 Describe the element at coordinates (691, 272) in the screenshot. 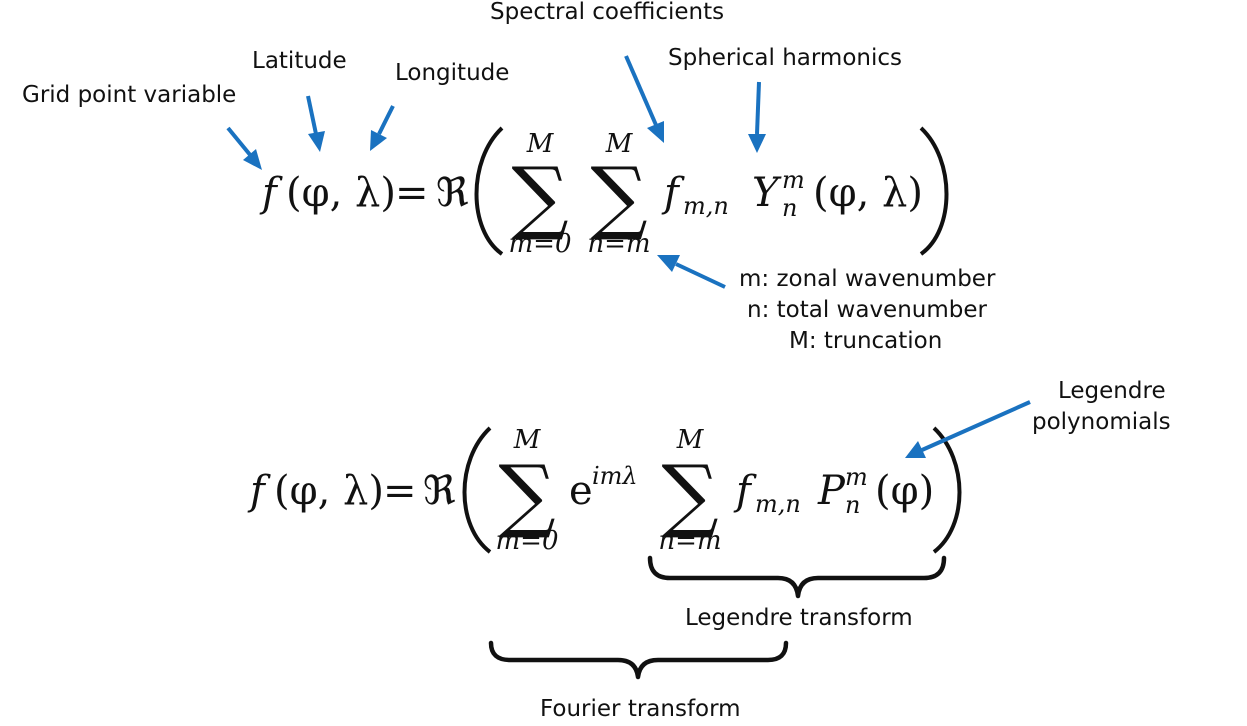

I see `arrow-wavenumbers` at that location.